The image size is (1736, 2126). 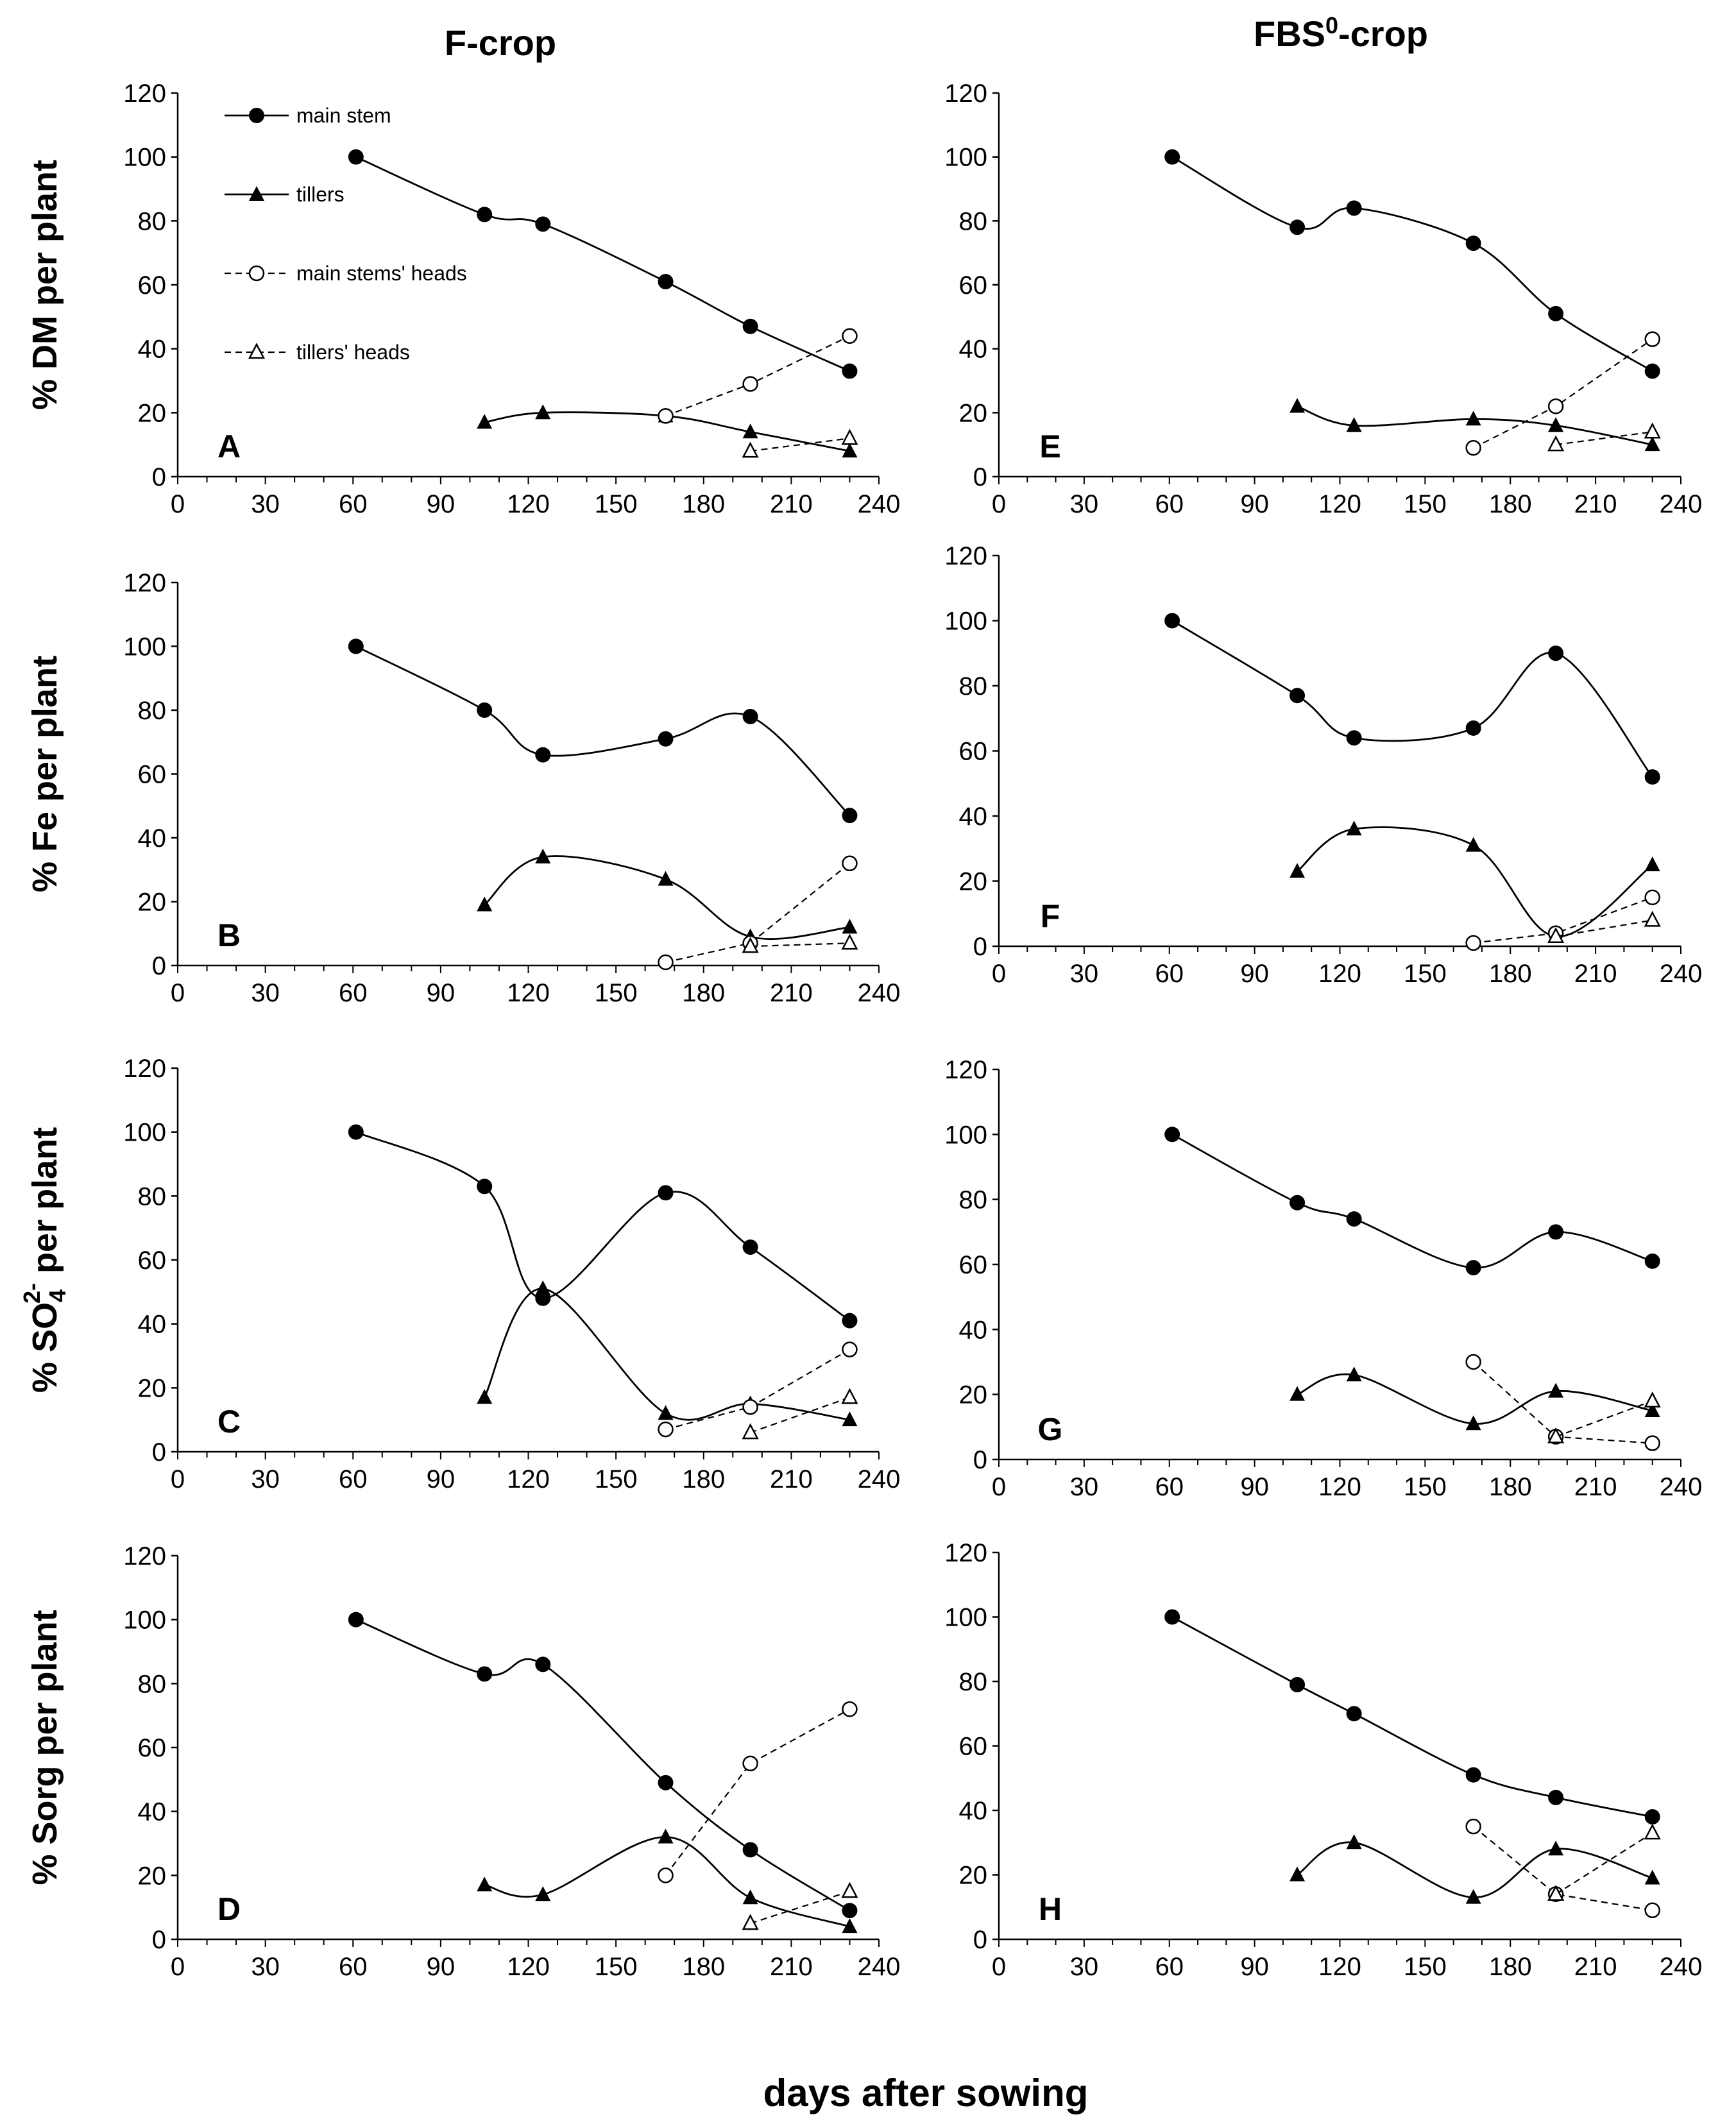 What do you see at coordinates (1050, 916) in the screenshot?
I see `panel-label-f: F` at bounding box center [1050, 916].